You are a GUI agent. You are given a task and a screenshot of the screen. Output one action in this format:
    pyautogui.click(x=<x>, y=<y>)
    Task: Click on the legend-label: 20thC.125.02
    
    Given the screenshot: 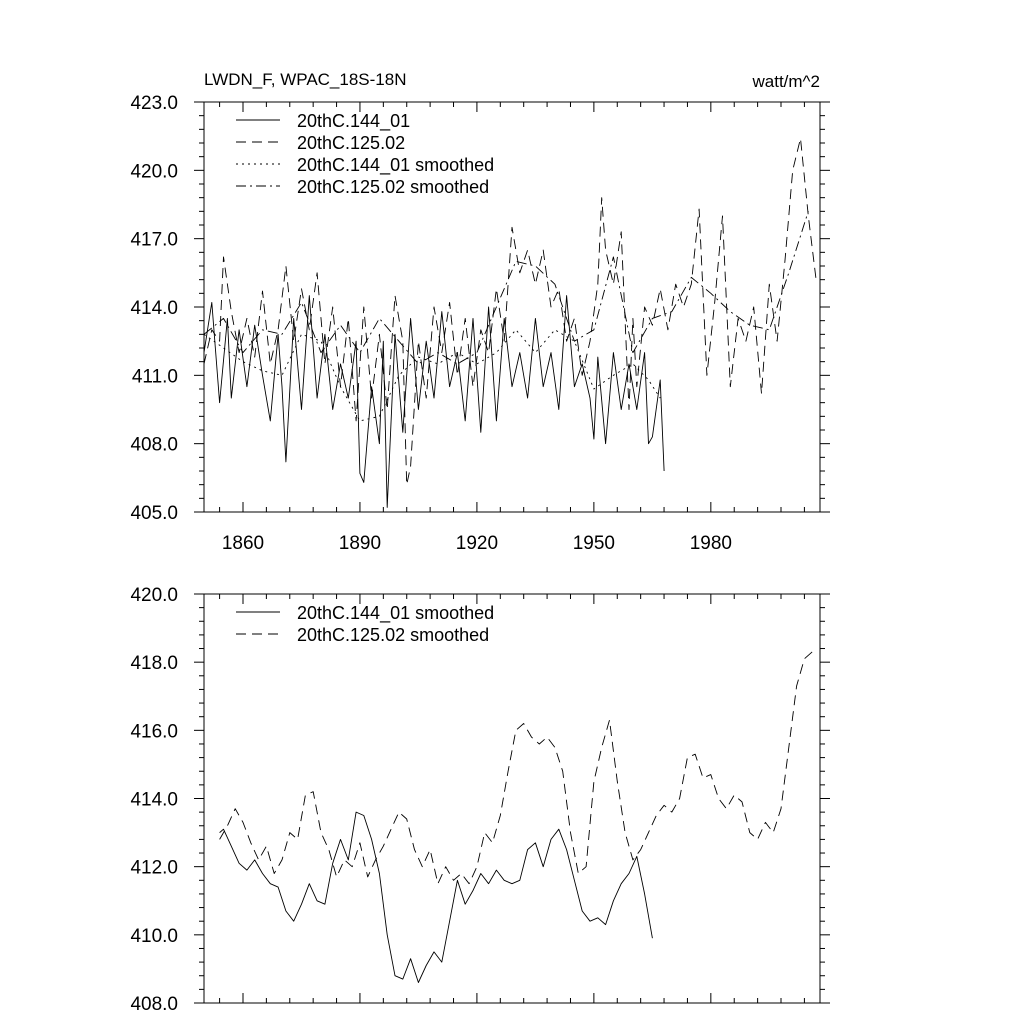 What is the action you would take?
    pyautogui.click(x=351, y=143)
    